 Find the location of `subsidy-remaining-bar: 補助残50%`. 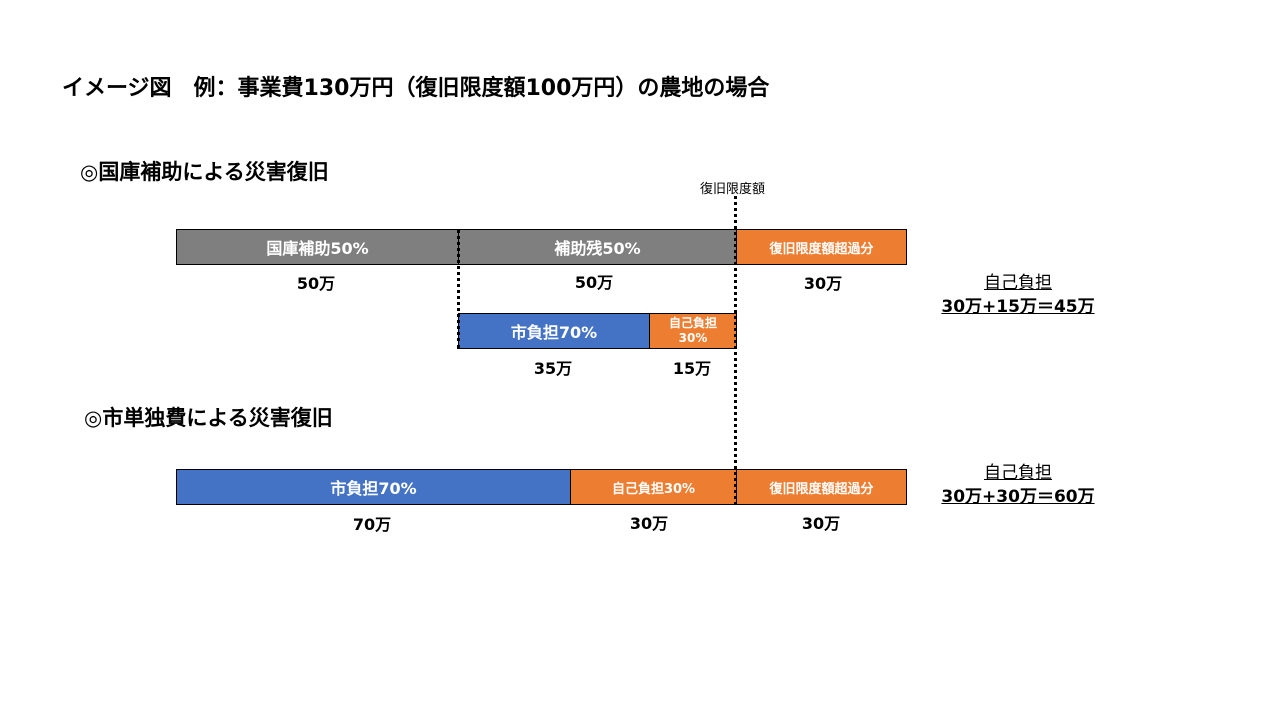

subsidy-remaining-bar: 補助残50% is located at coordinates (597, 247).